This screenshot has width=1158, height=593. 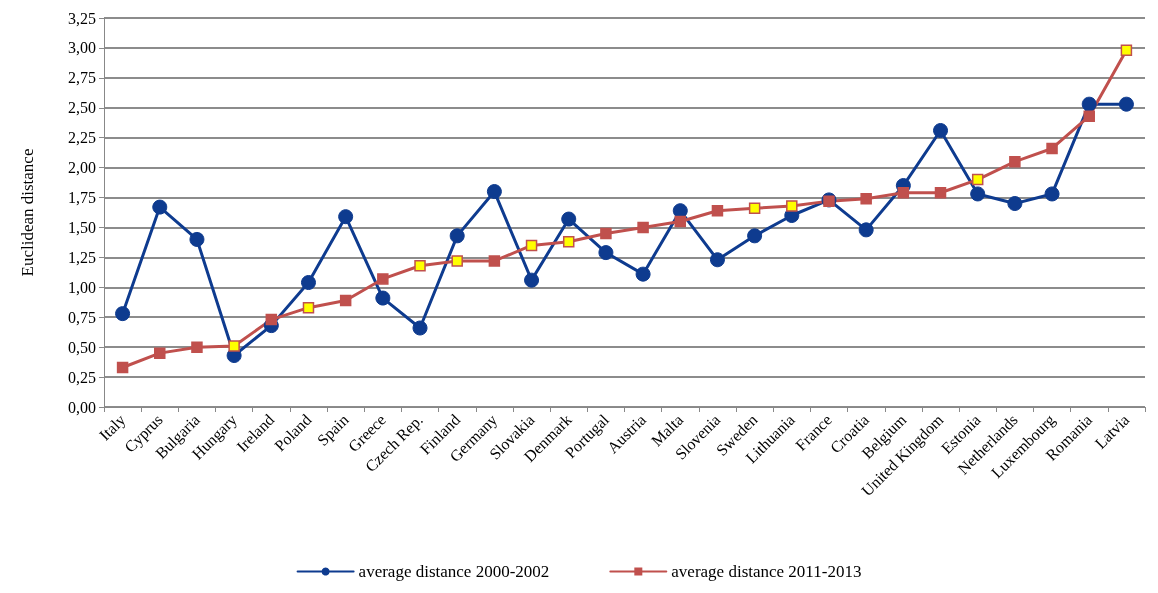 What do you see at coordinates (82, 198) in the screenshot?
I see `y-tick-label: 1,75` at bounding box center [82, 198].